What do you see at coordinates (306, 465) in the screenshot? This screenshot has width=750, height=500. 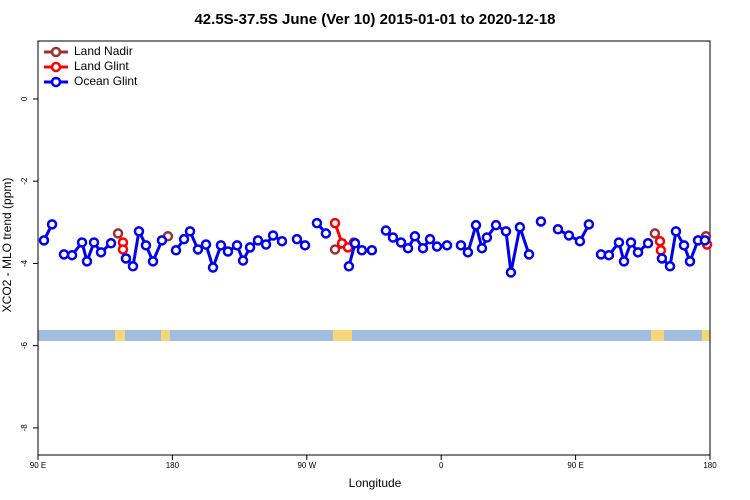 I see `x-tick-label: 90 W` at bounding box center [306, 465].